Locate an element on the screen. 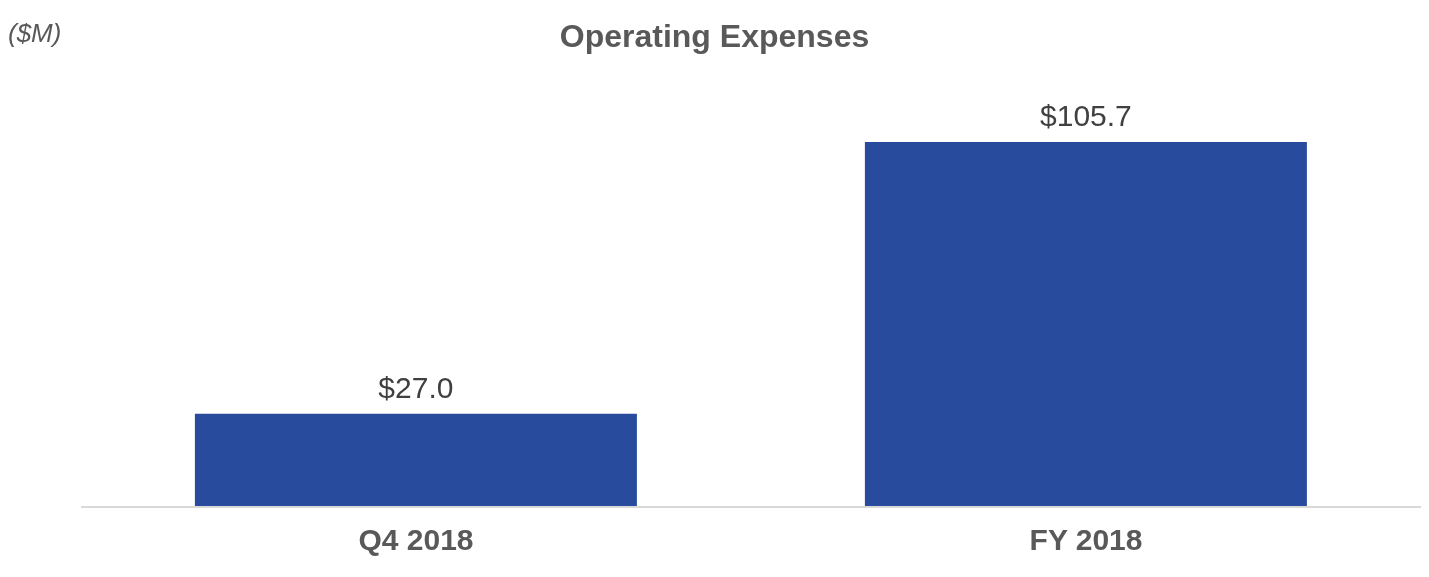  y-axis-title: ($M) is located at coordinates (35, 33).